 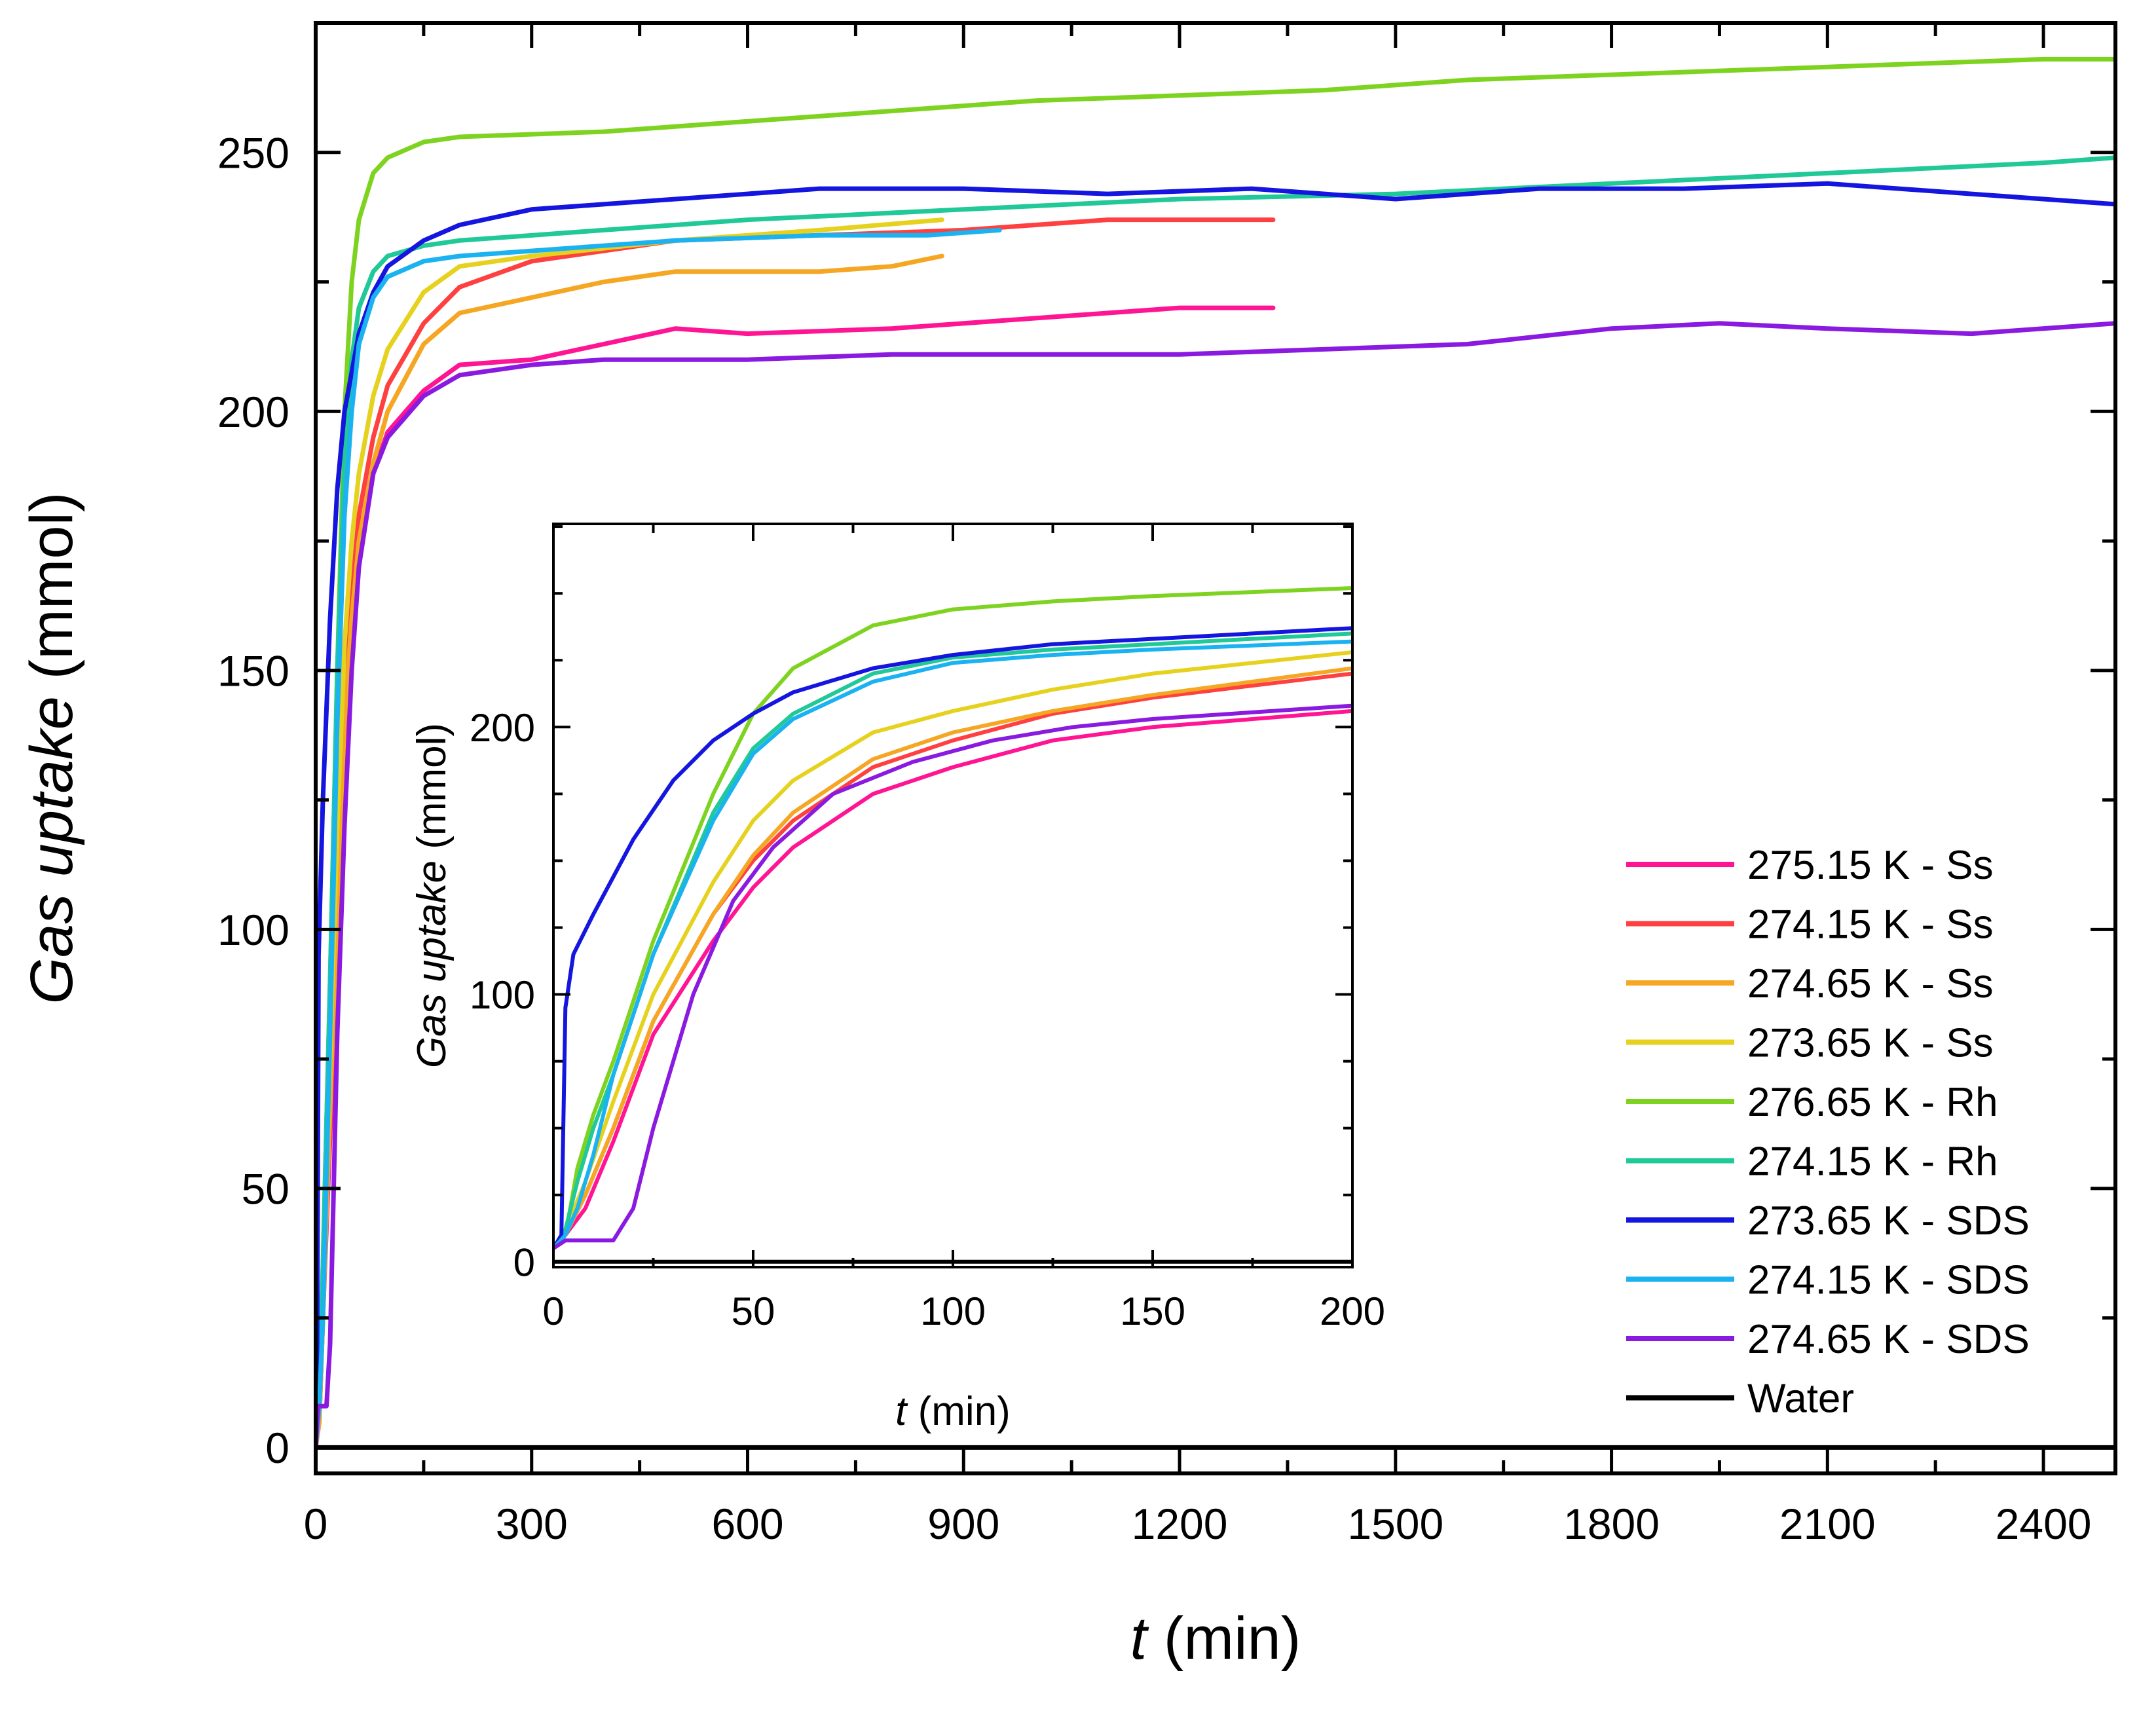 I want to click on inset-x-axis-title: t (min), so click(x=953, y=1411).